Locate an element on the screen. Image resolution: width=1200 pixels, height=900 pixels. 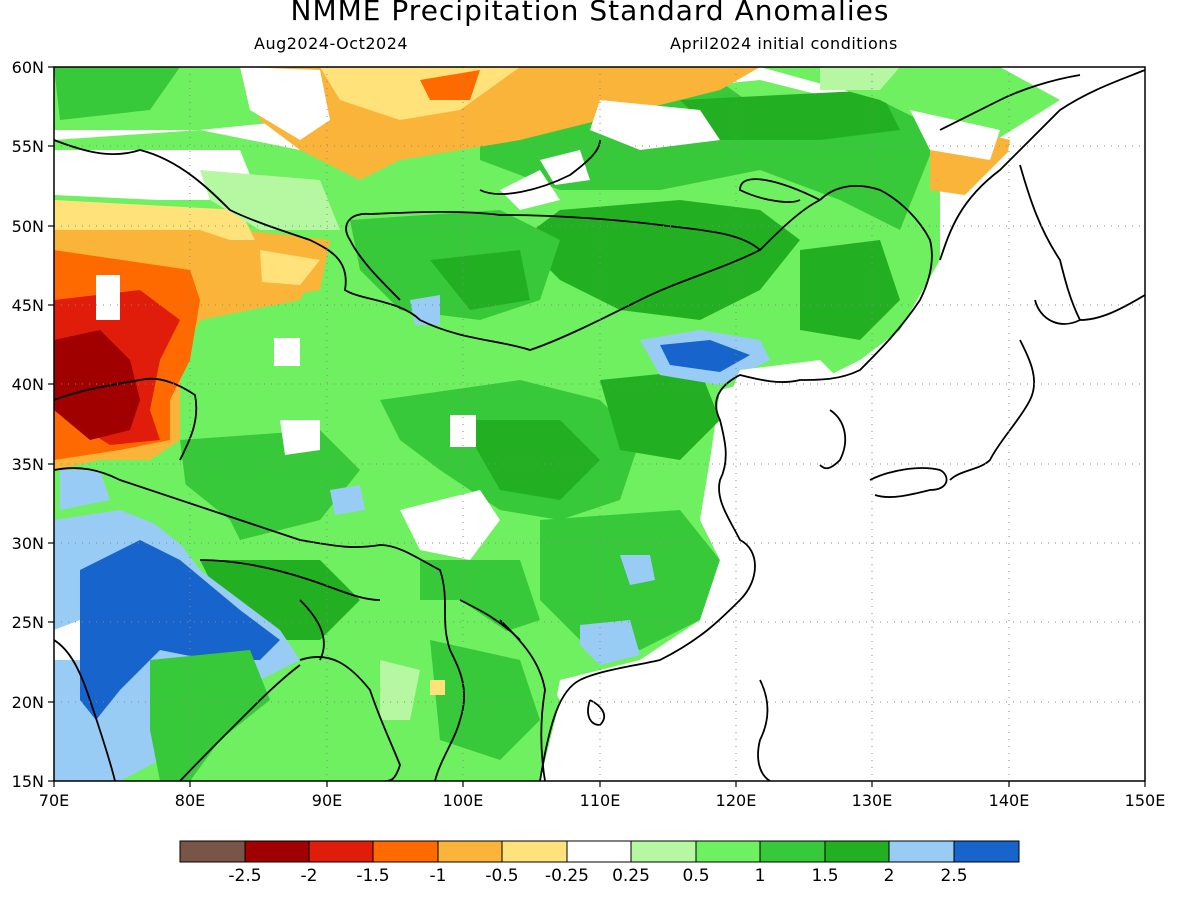
map-title: NMME Precipitation Standard Anomalies is located at coordinates (590, 13).